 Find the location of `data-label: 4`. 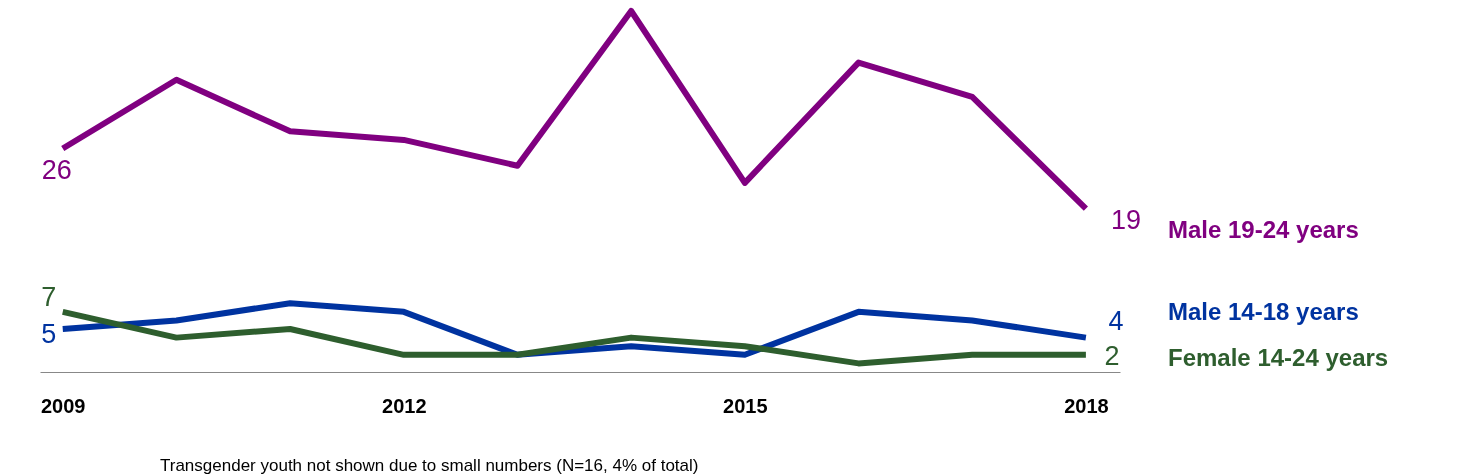

data-label: 4 is located at coordinates (1116, 320).